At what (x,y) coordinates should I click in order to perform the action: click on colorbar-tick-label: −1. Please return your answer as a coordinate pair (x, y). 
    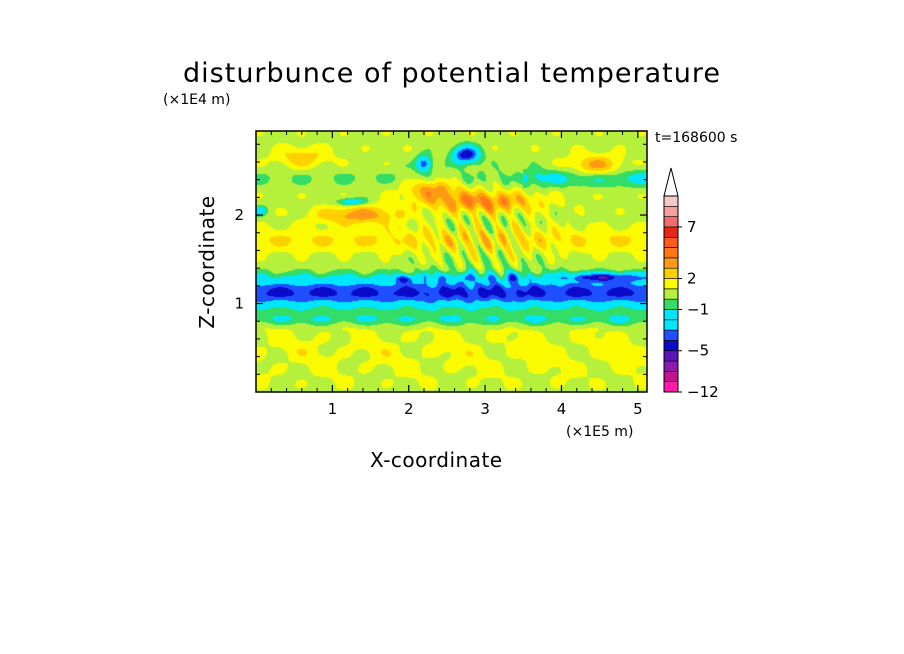
    Looking at the image, I should click on (698, 309).